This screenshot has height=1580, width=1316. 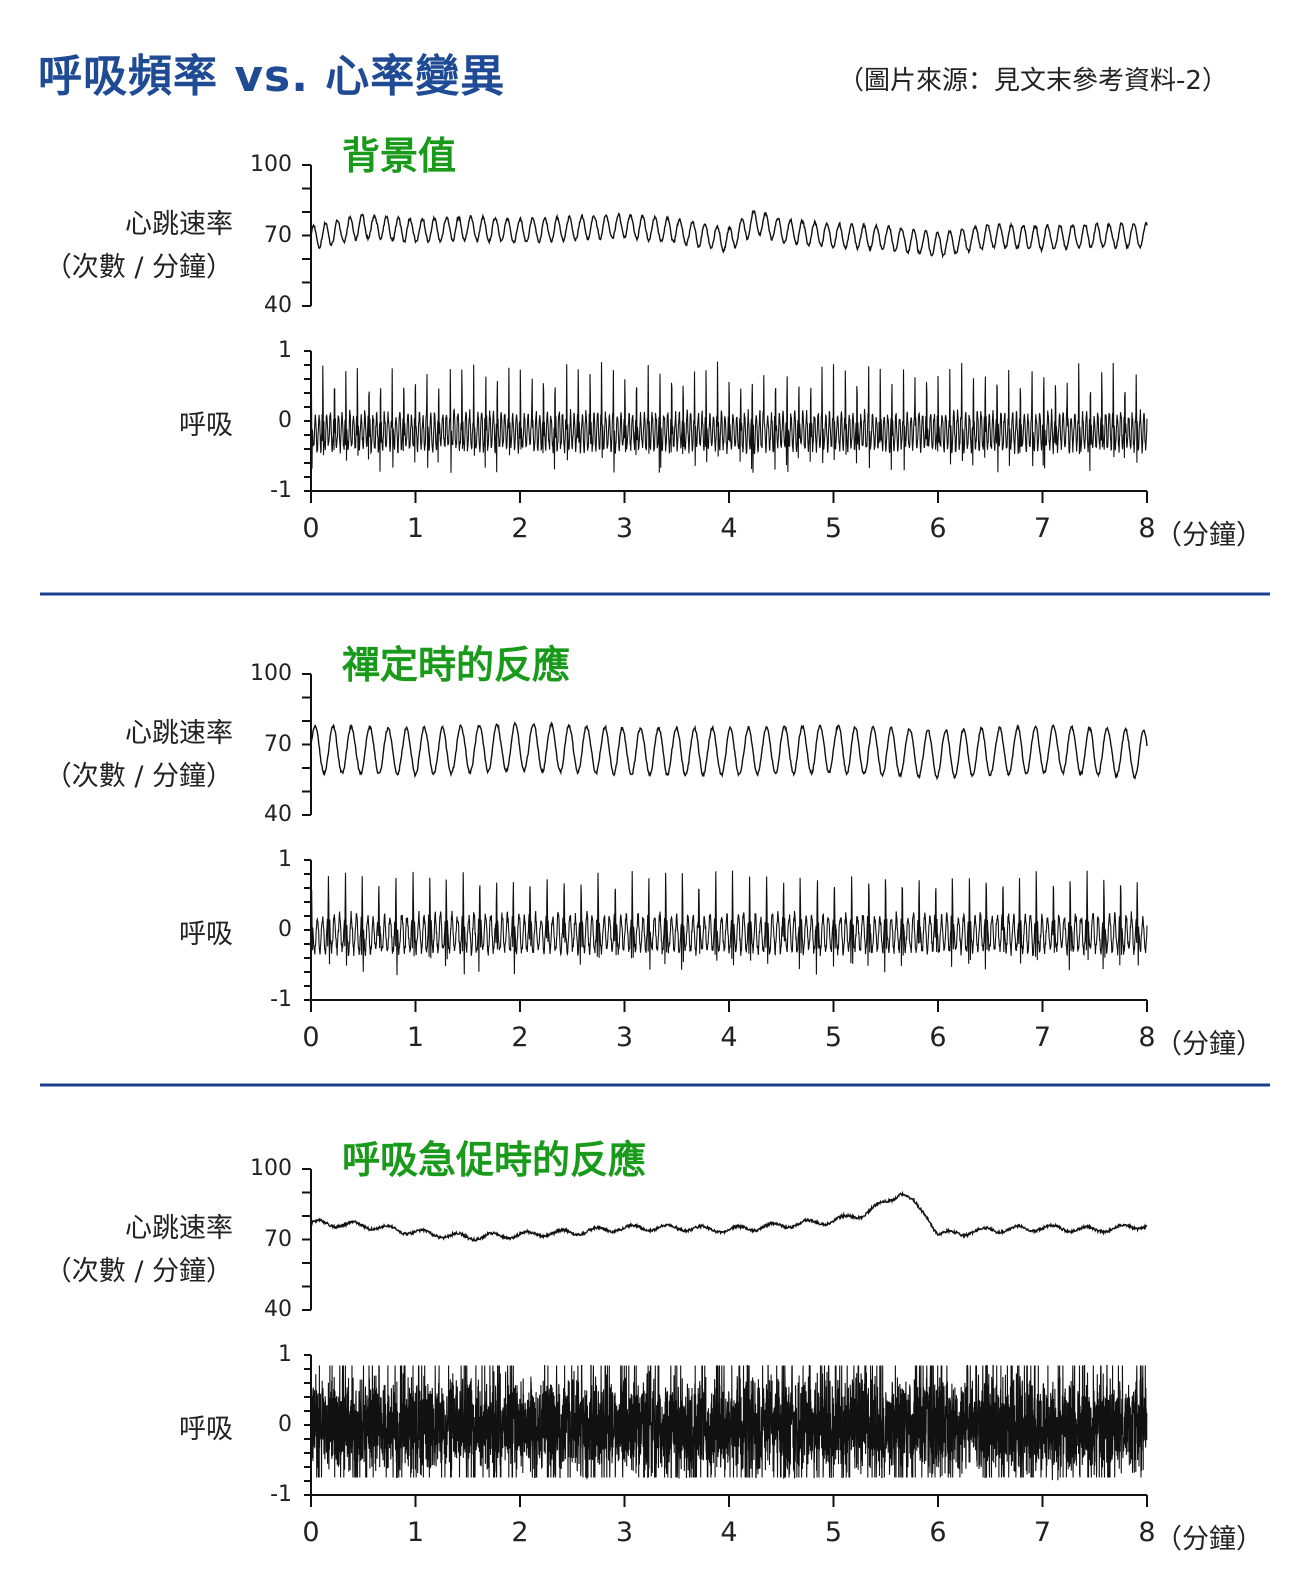 I want to click on panel-title: 禪定時的反應, so click(x=456, y=665).